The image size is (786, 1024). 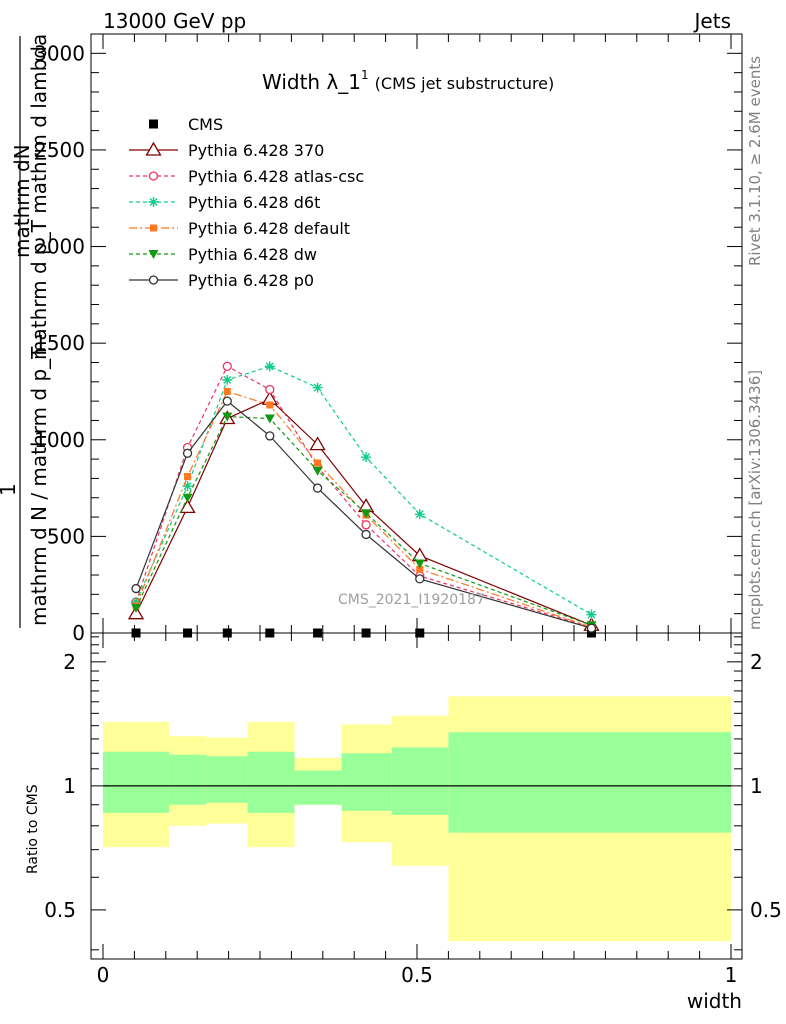 I want to click on plot-title-sub: (CMS jet substructure), so click(x=465, y=83).